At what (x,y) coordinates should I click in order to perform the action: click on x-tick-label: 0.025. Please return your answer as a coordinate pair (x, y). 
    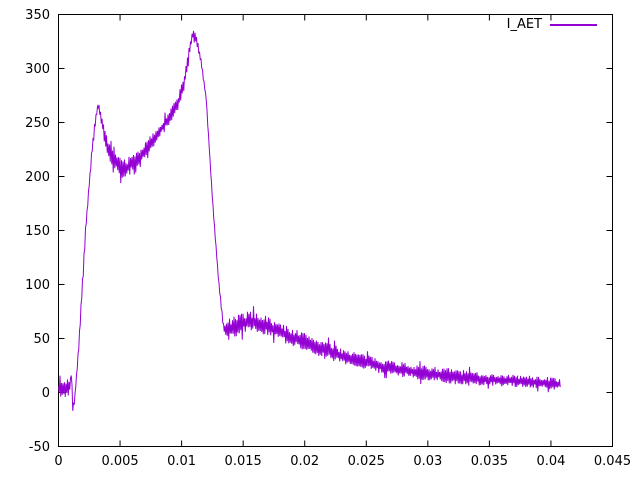
    Looking at the image, I should click on (366, 461).